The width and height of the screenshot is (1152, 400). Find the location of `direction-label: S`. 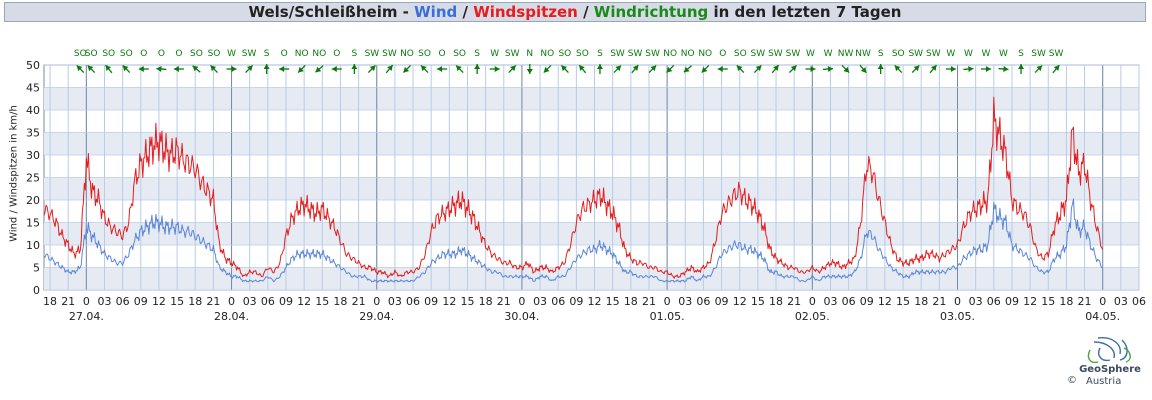

direction-label: S is located at coordinates (881, 54).